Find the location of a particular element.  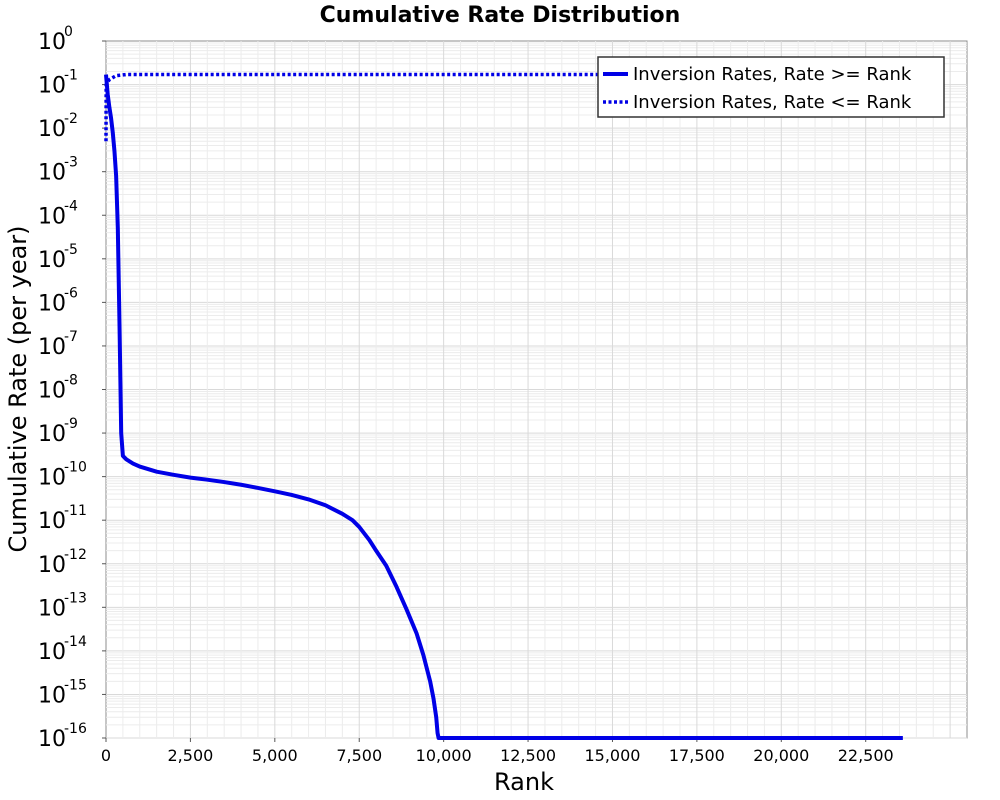

y-tick-exponent: -7 is located at coordinates (71, 337).